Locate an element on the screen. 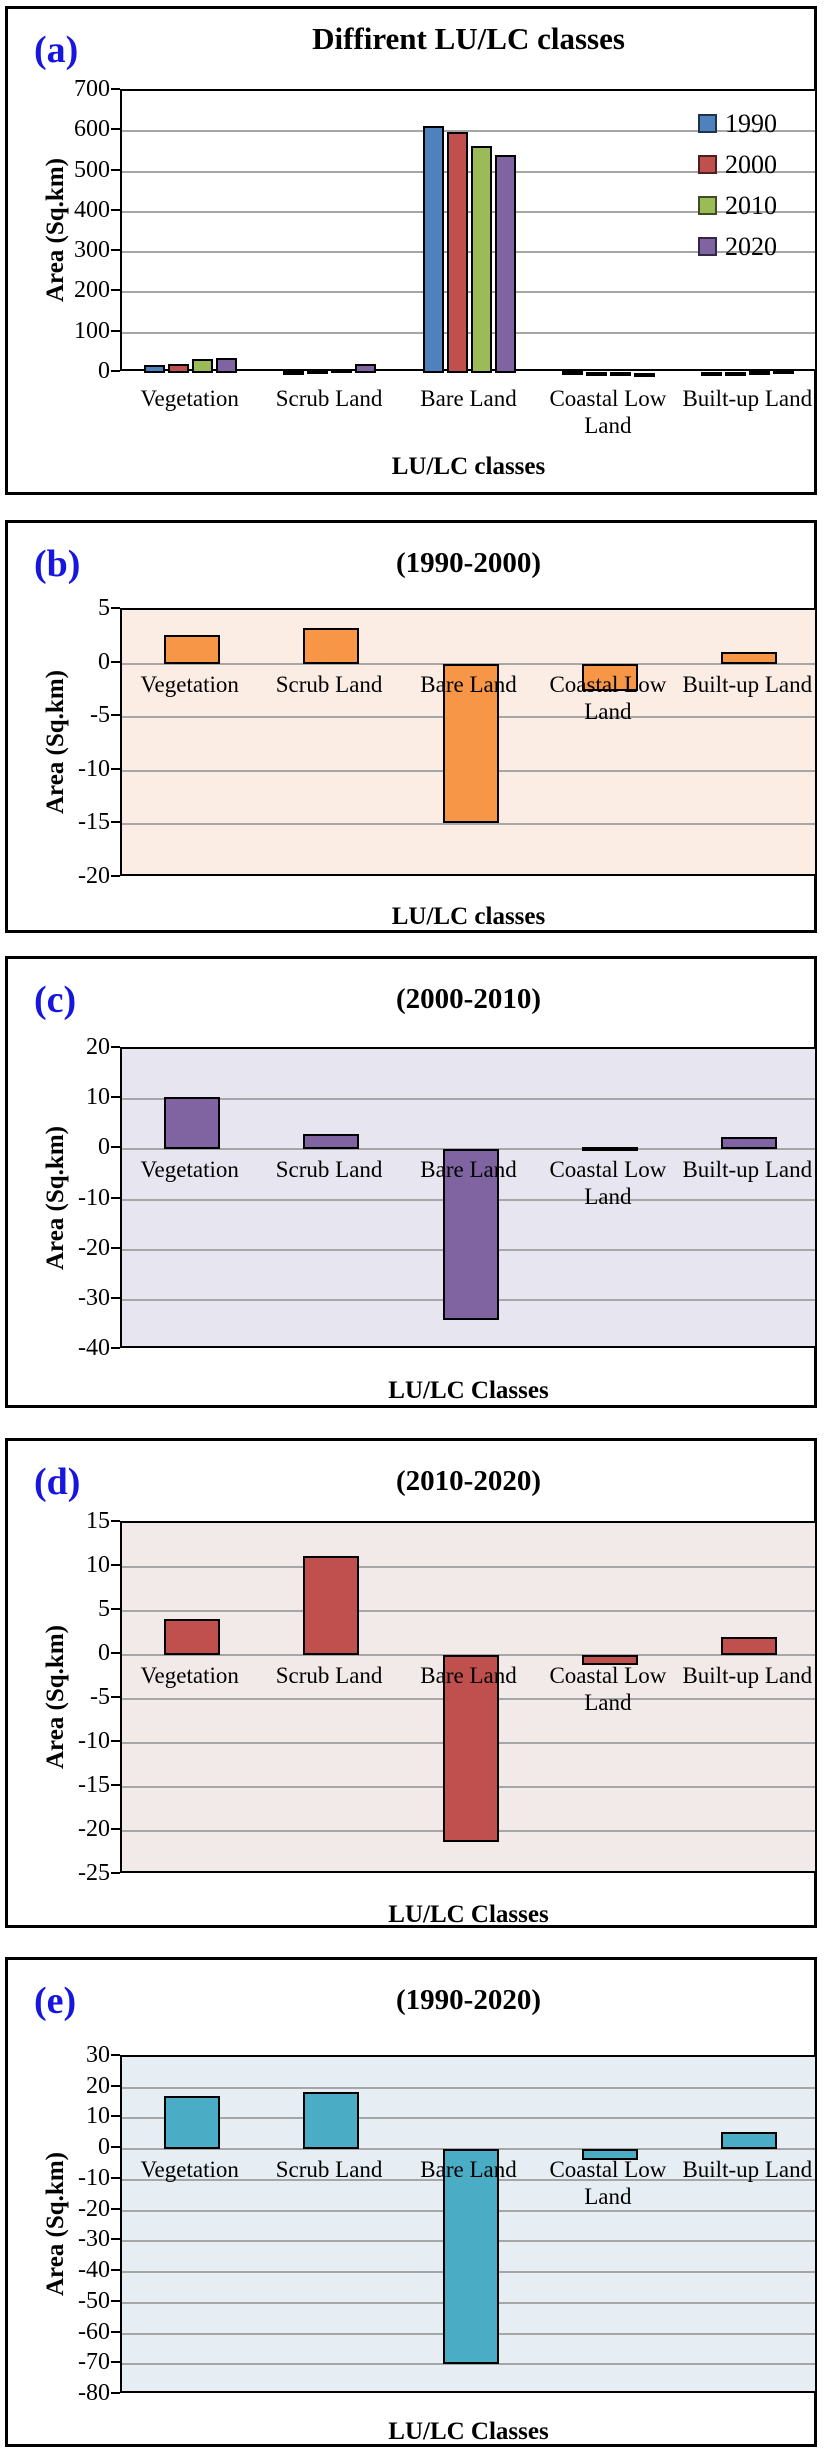 The width and height of the screenshot is (827, 2449). chart-title-c: (2000-2010) is located at coordinates (468, 999).